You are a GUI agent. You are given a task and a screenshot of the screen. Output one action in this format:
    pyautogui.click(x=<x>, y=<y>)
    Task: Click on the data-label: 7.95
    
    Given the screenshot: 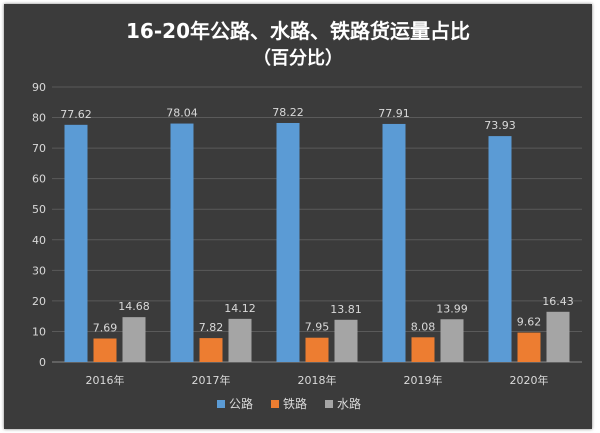 What is the action you would take?
    pyautogui.click(x=317, y=327)
    